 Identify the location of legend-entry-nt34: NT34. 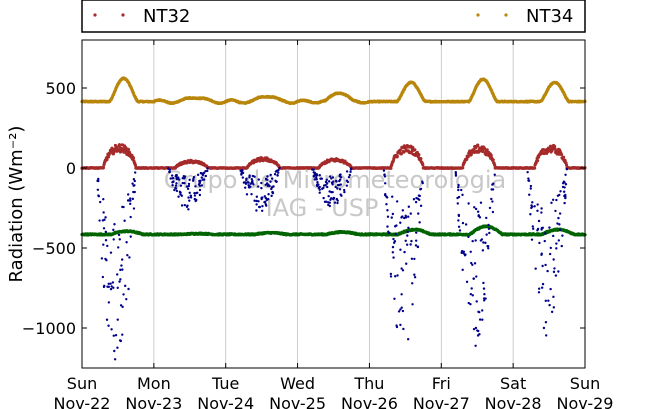
(524, 16).